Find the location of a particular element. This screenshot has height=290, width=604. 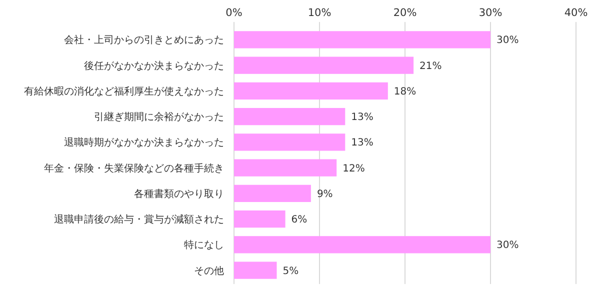

y-tick-label: 引継ぎ期間に余裕がなかった is located at coordinates (159, 117).